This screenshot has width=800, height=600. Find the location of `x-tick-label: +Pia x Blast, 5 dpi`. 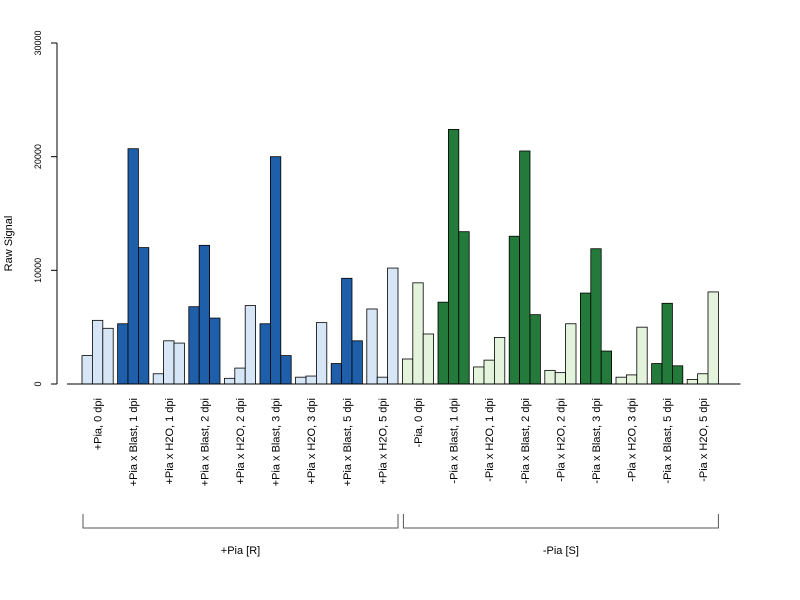

x-tick-label: +Pia x Blast, 5 dpi is located at coordinates (348, 442).